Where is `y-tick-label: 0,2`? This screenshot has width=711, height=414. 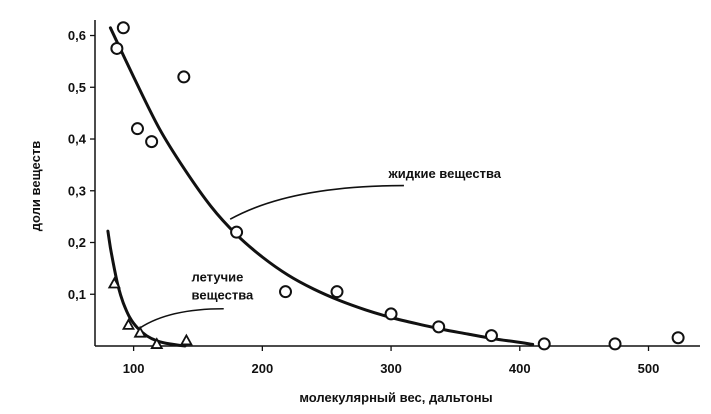
y-tick-label: 0,2 is located at coordinates (77, 242).